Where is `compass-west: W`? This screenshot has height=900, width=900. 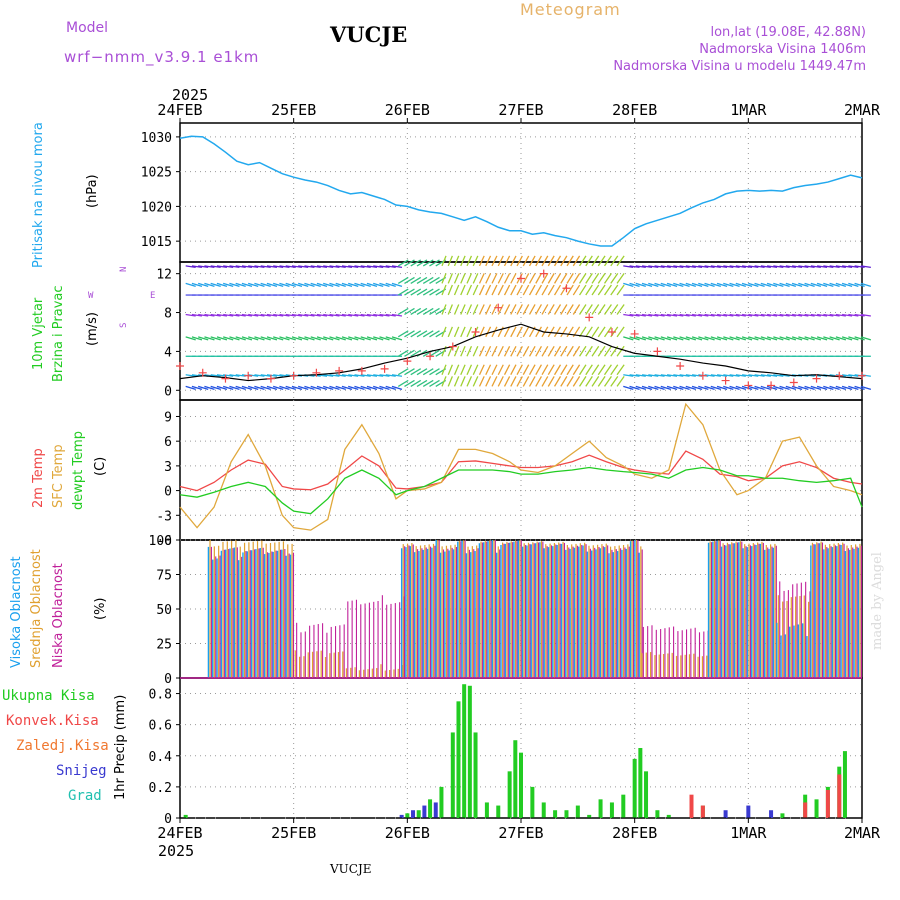
compass-west: W is located at coordinates (91, 296).